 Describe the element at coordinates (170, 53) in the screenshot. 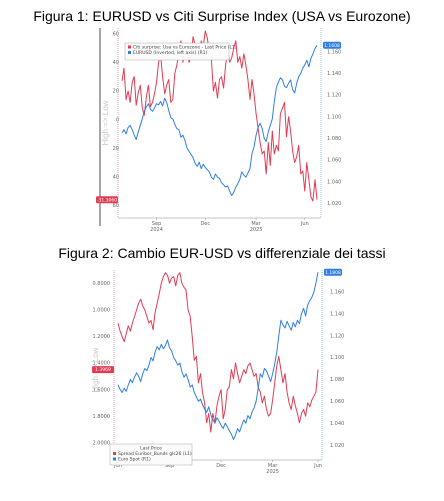

I see `legend-entry: EURUSD (Inverted, left axis) (R1)` at that location.